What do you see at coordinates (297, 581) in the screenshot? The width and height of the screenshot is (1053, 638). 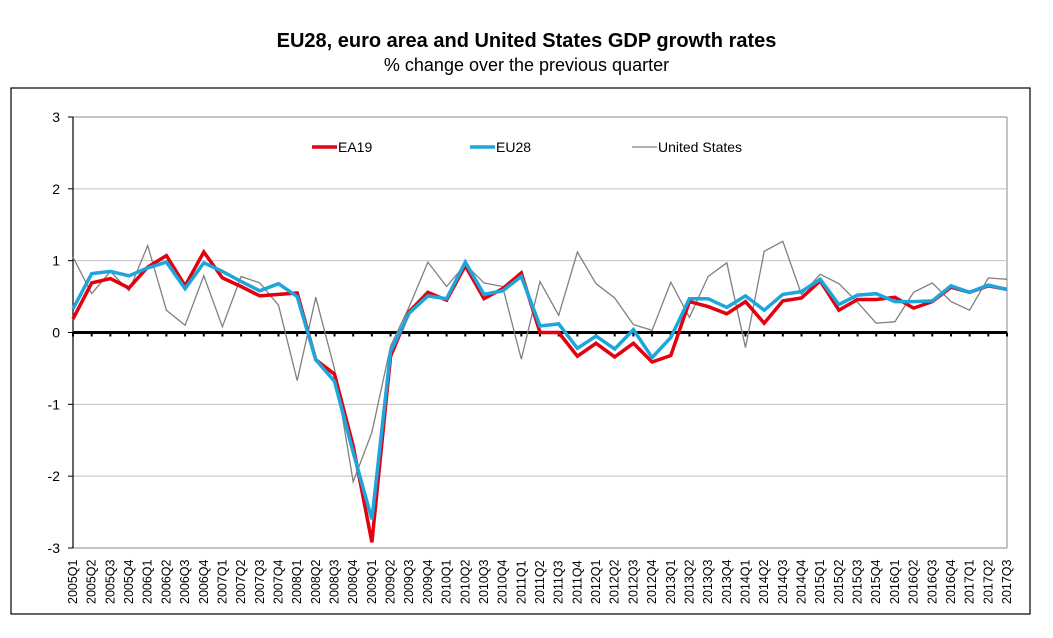 I see `x-tick-label: 2008Q1` at bounding box center [297, 581].